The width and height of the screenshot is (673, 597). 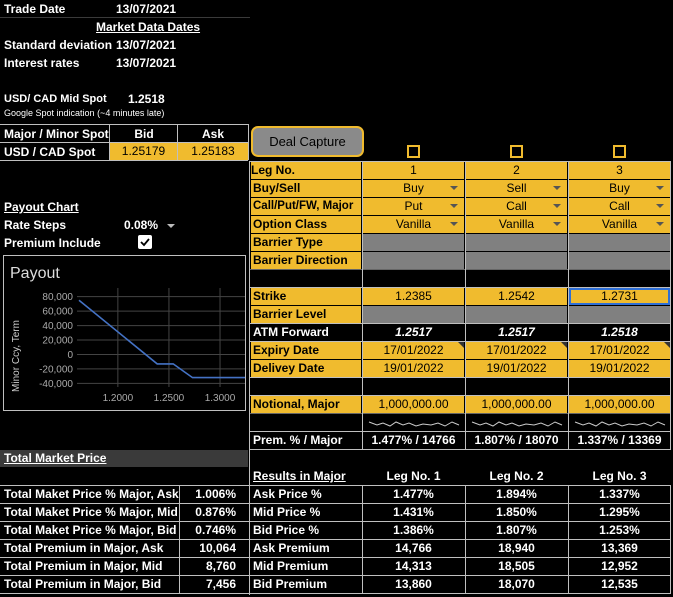 I want to click on leg-3-strike: 1.2731, so click(x=619, y=296).